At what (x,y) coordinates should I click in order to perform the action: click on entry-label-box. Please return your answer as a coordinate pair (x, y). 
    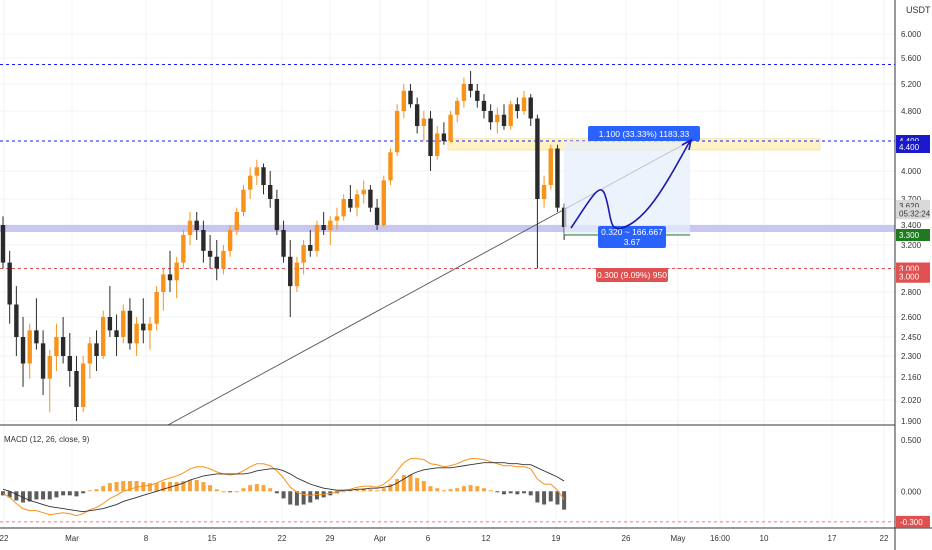
    Looking at the image, I should click on (632, 237).